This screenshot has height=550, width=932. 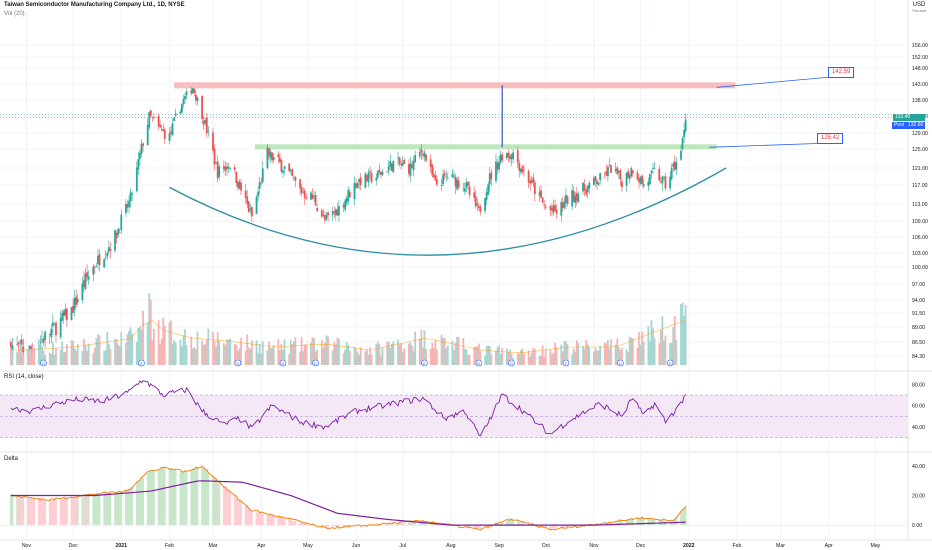 I want to click on support-price-label: 125.42, so click(x=830, y=138).